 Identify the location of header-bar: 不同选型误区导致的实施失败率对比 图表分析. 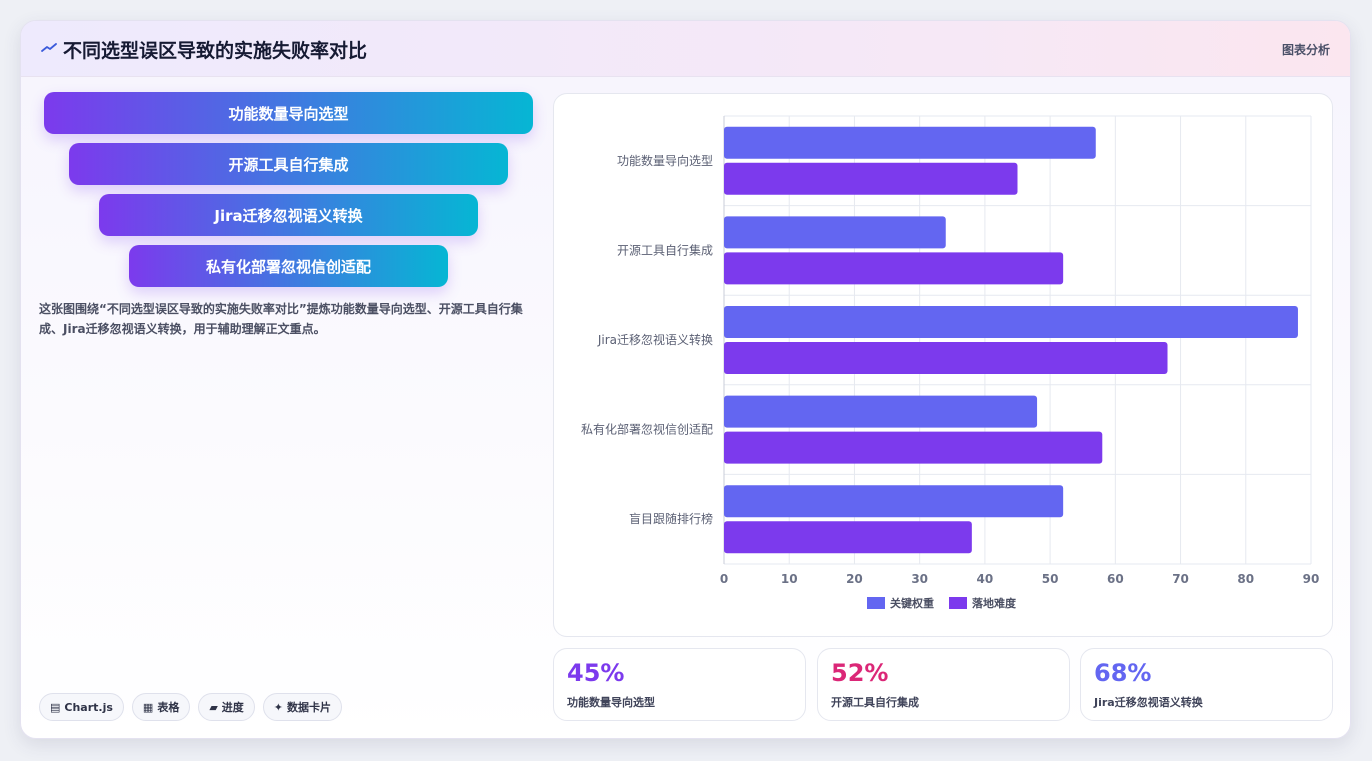
(685, 49).